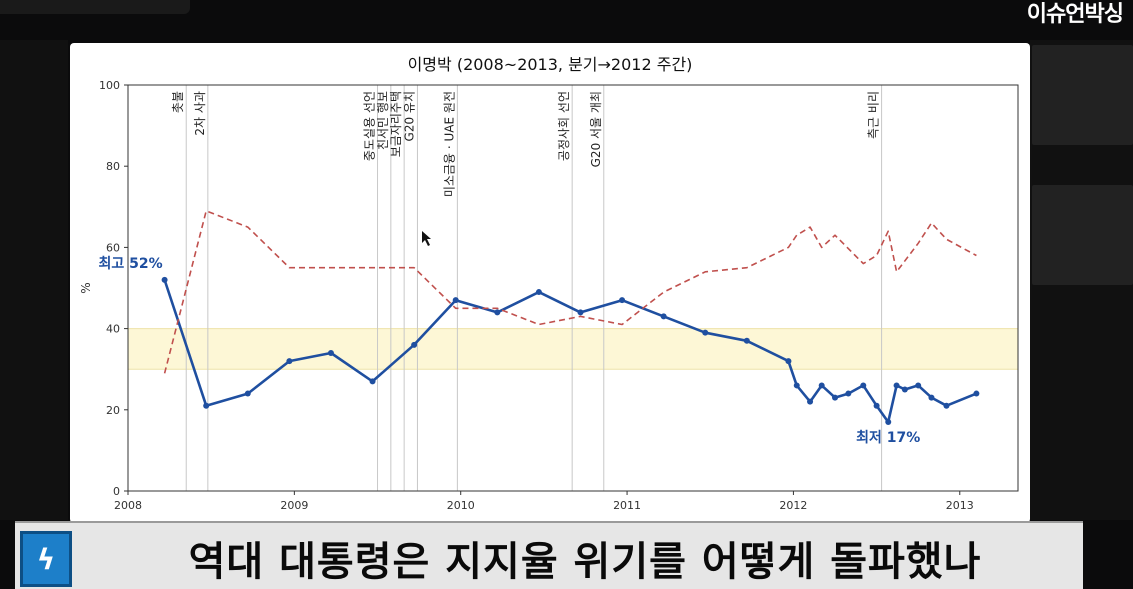  What do you see at coordinates (113, 329) in the screenshot?
I see `y-tick-label: 40` at bounding box center [113, 329].